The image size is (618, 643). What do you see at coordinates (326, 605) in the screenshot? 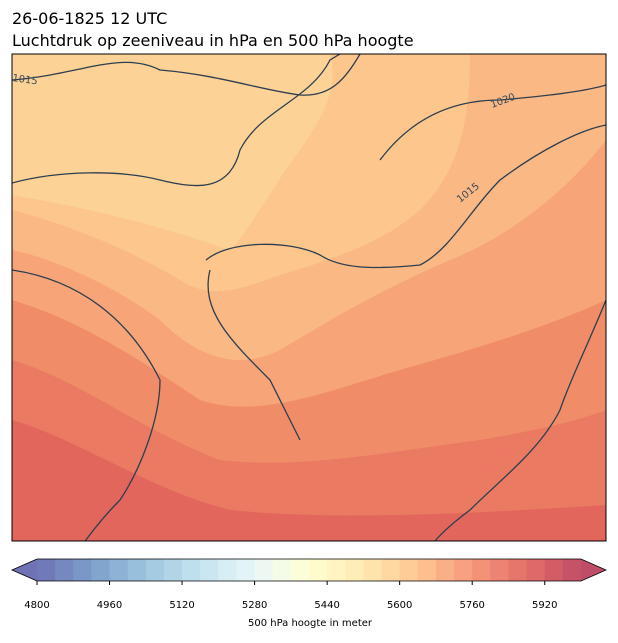
I see `colorbar-tick-label: 5440` at bounding box center [326, 605].